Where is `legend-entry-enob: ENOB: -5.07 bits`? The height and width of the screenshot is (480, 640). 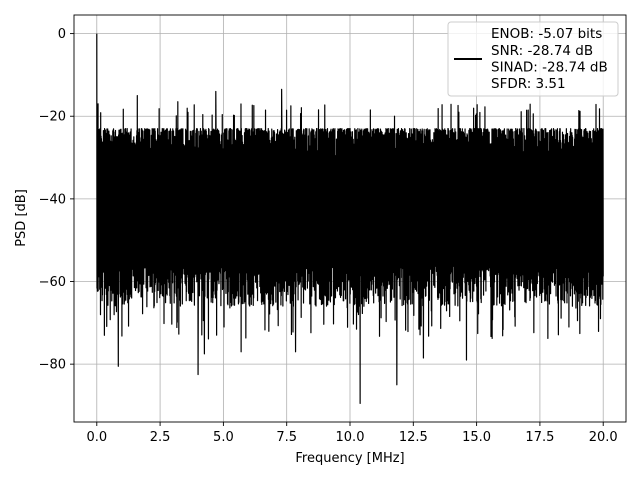
legend-entry-enob: ENOB: -5.07 bits is located at coordinates (546, 34).